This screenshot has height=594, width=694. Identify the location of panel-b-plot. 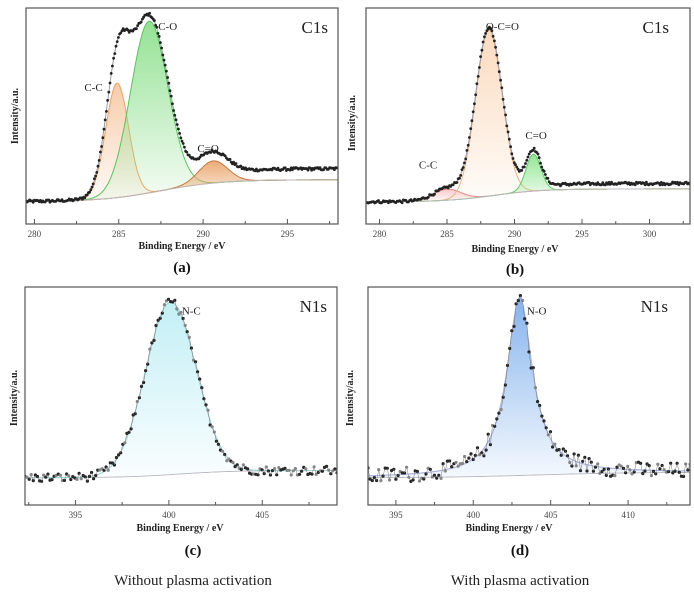
(528, 115).